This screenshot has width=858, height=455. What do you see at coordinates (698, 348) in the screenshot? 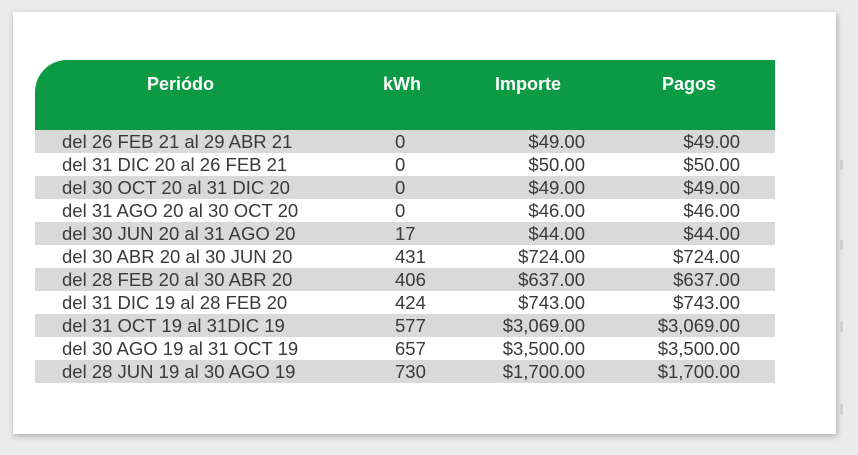
I see `cell-pagos: $3,500.00` at bounding box center [698, 348].